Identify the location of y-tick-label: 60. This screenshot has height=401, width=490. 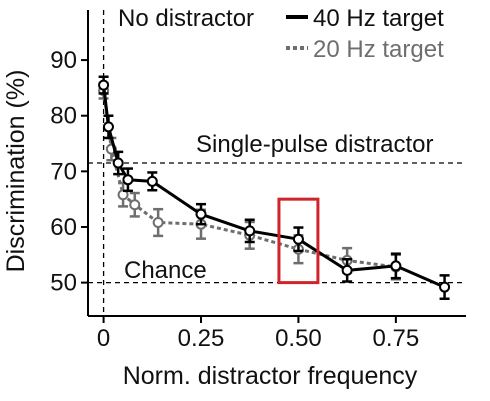
(63, 227).